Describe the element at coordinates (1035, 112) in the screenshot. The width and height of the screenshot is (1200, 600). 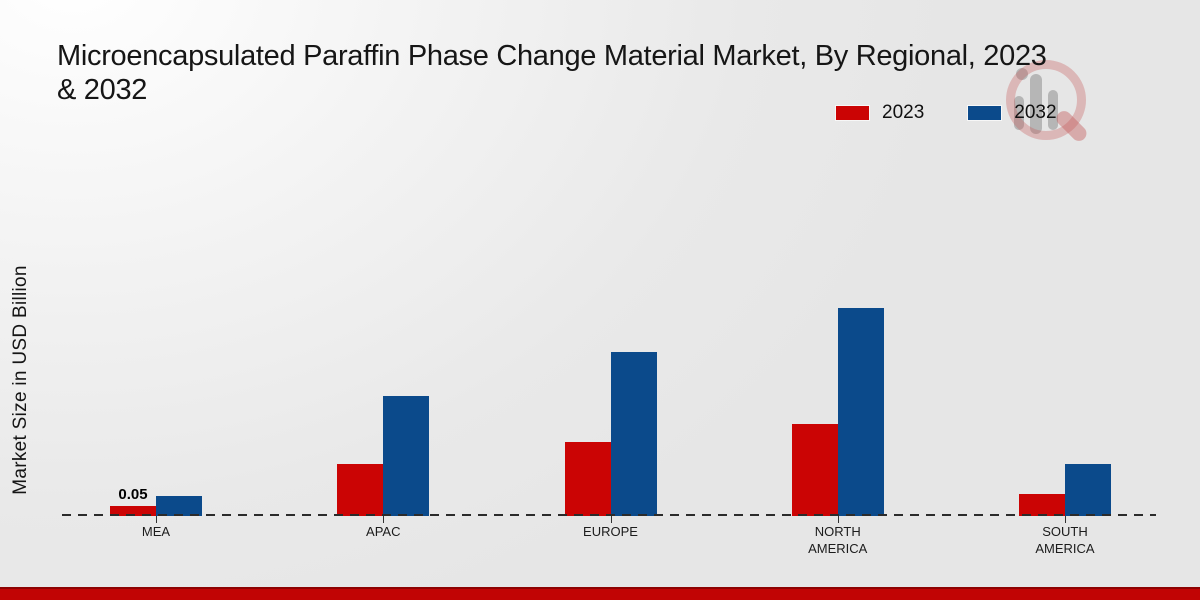
I see `legend-label-2032: 2032` at that location.